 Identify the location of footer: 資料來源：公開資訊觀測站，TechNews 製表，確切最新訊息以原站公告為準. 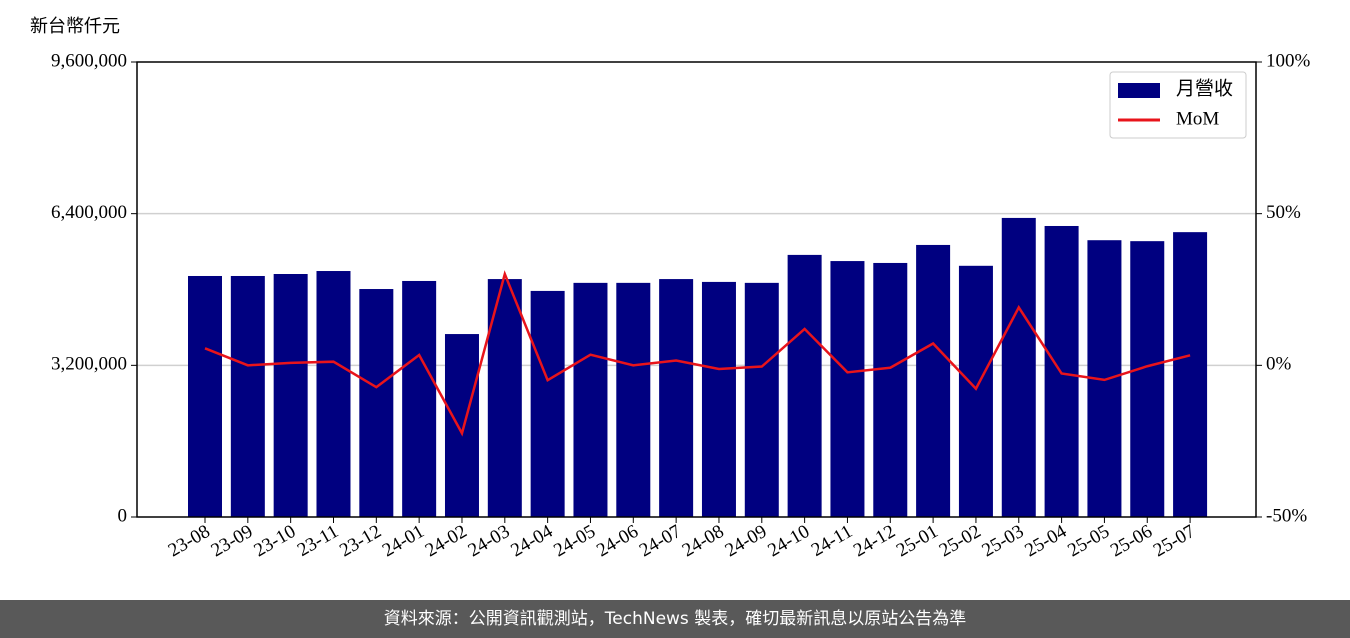
(675, 619).